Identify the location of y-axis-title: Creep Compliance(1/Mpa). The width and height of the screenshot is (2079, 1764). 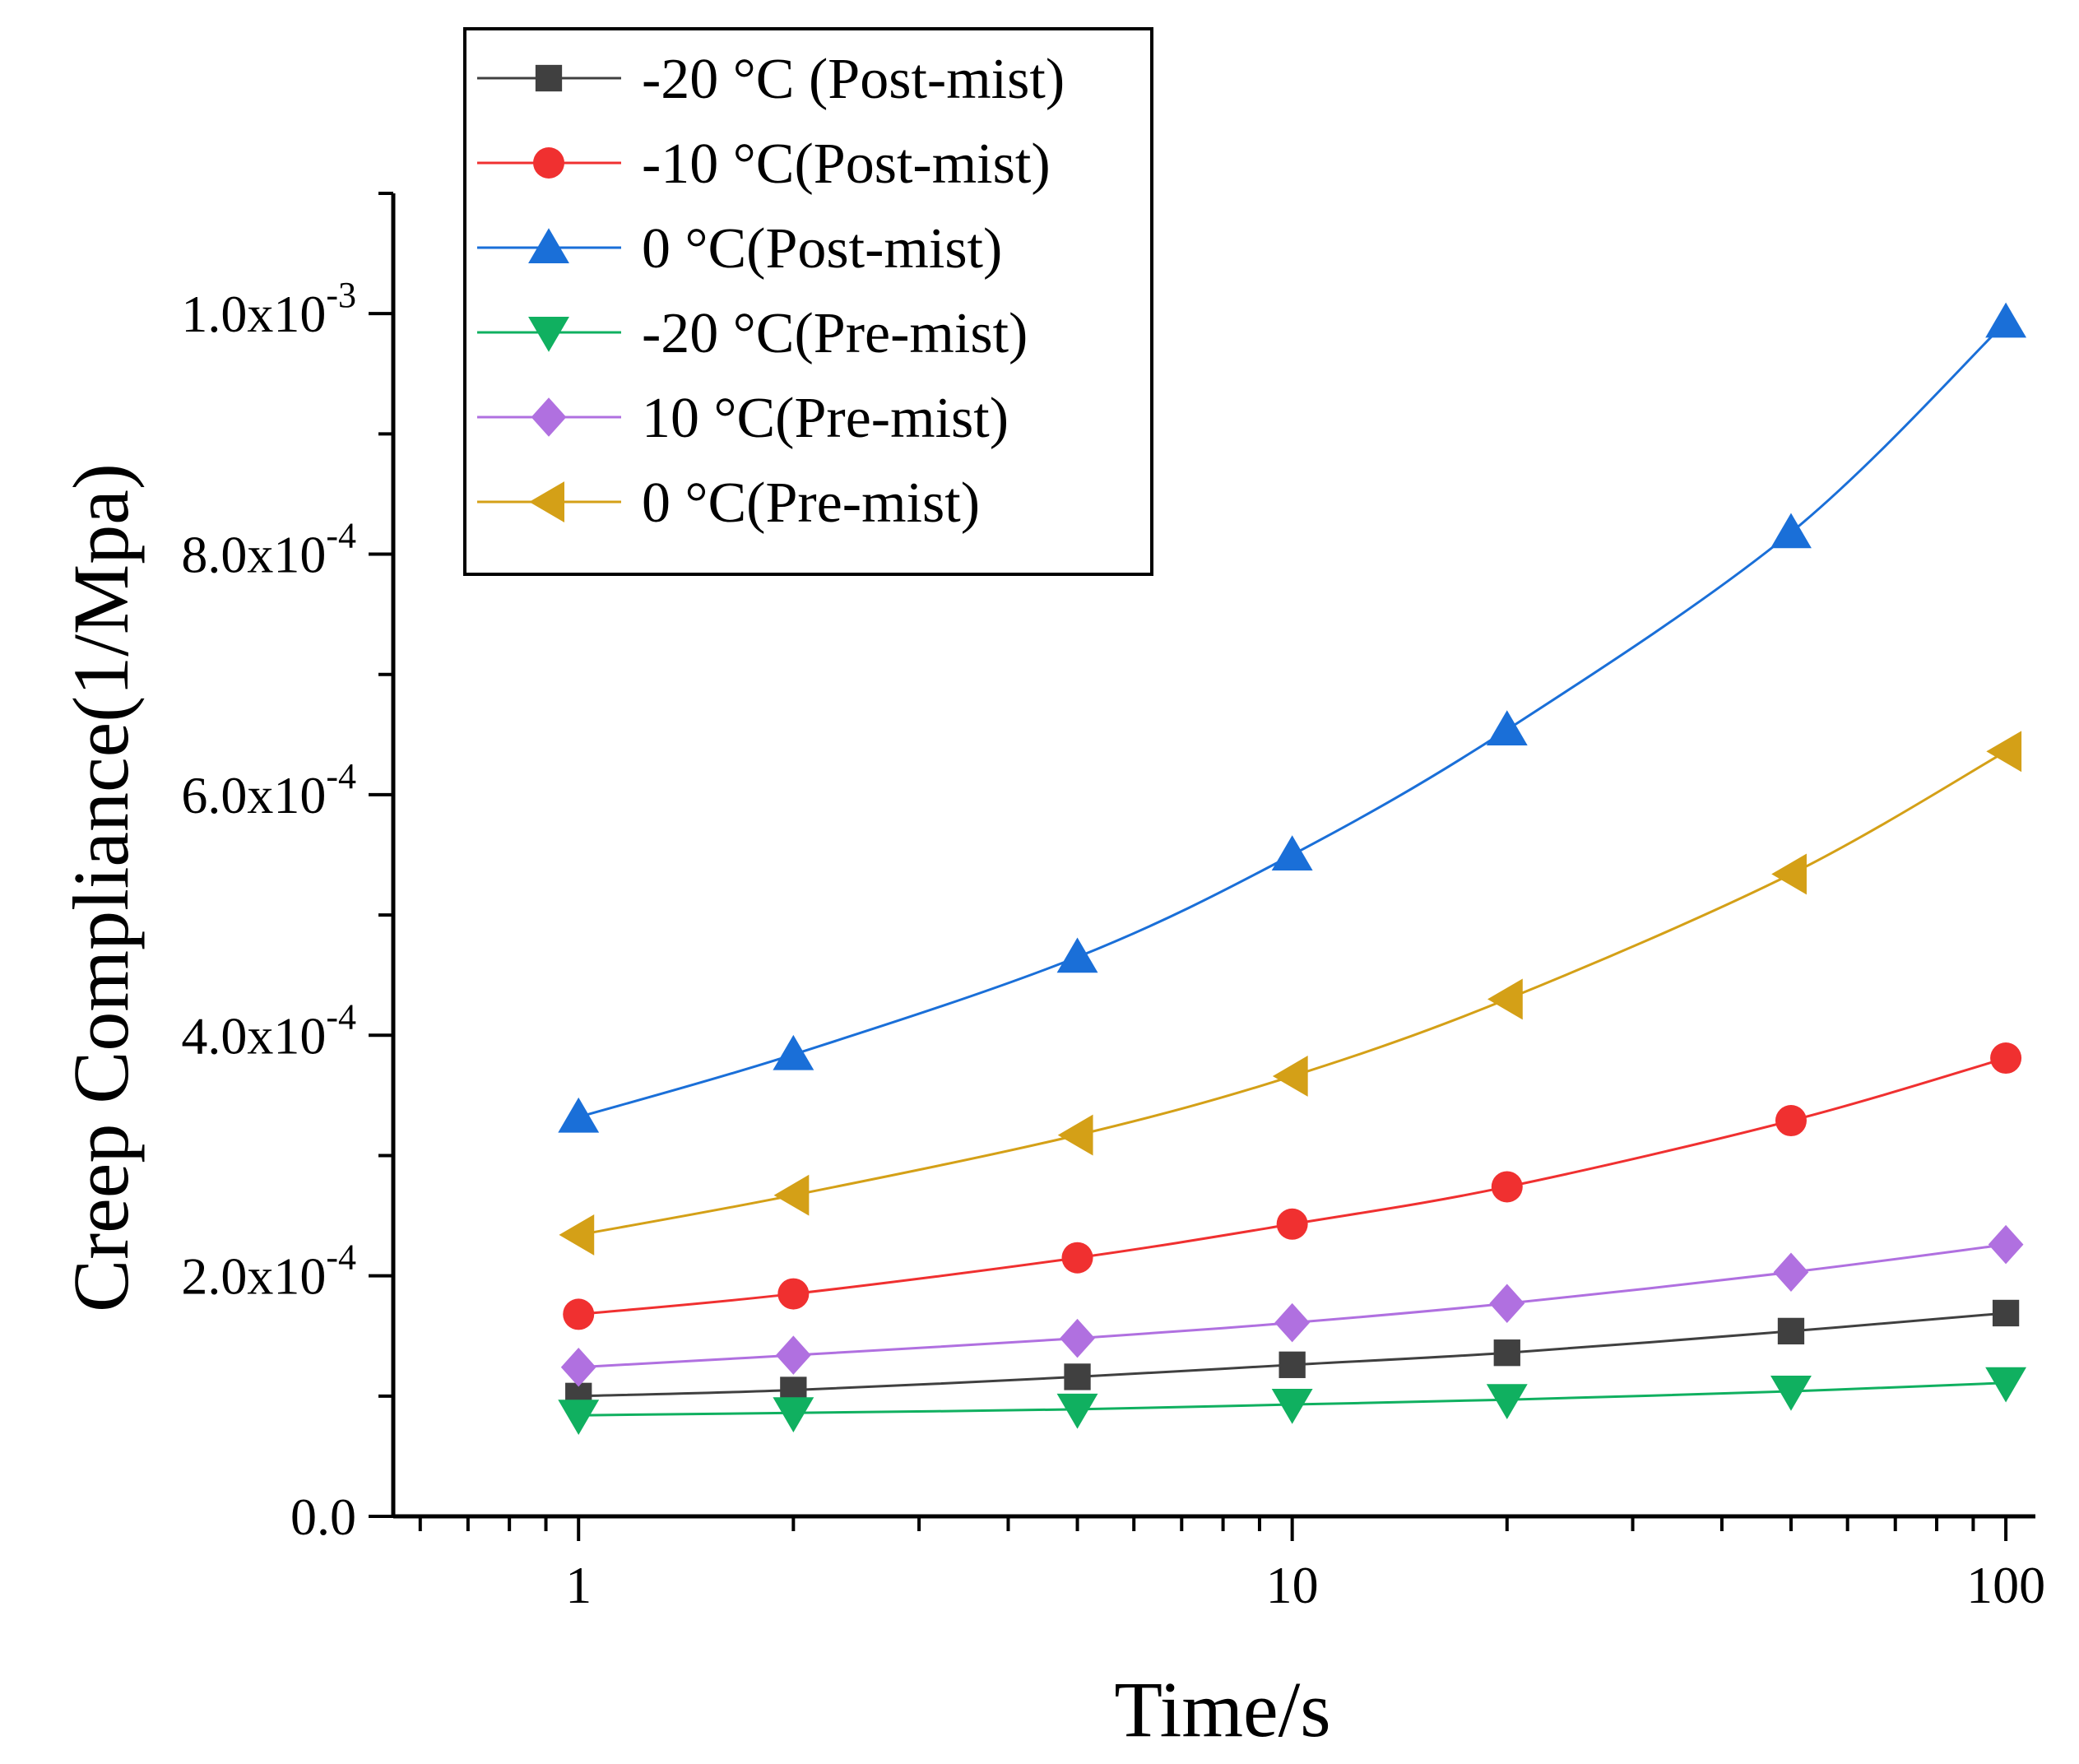
(101, 887).